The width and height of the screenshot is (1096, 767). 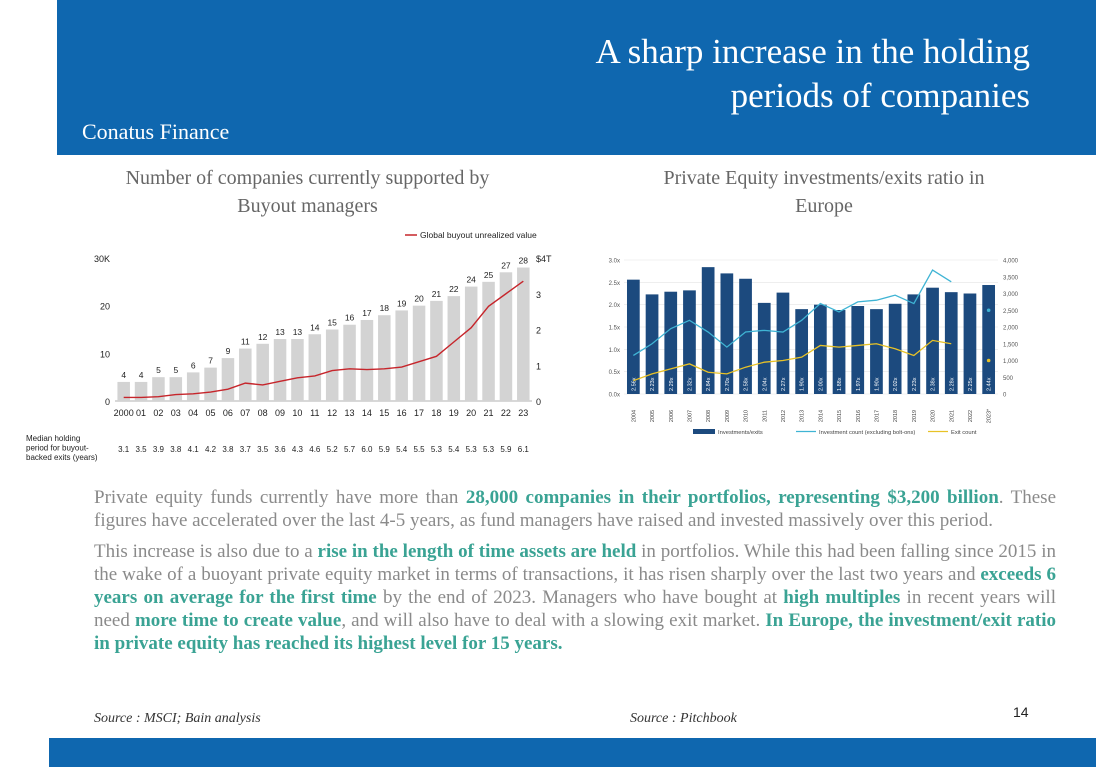 I want to click on holding-period-value: 3.6, so click(x=281, y=449).